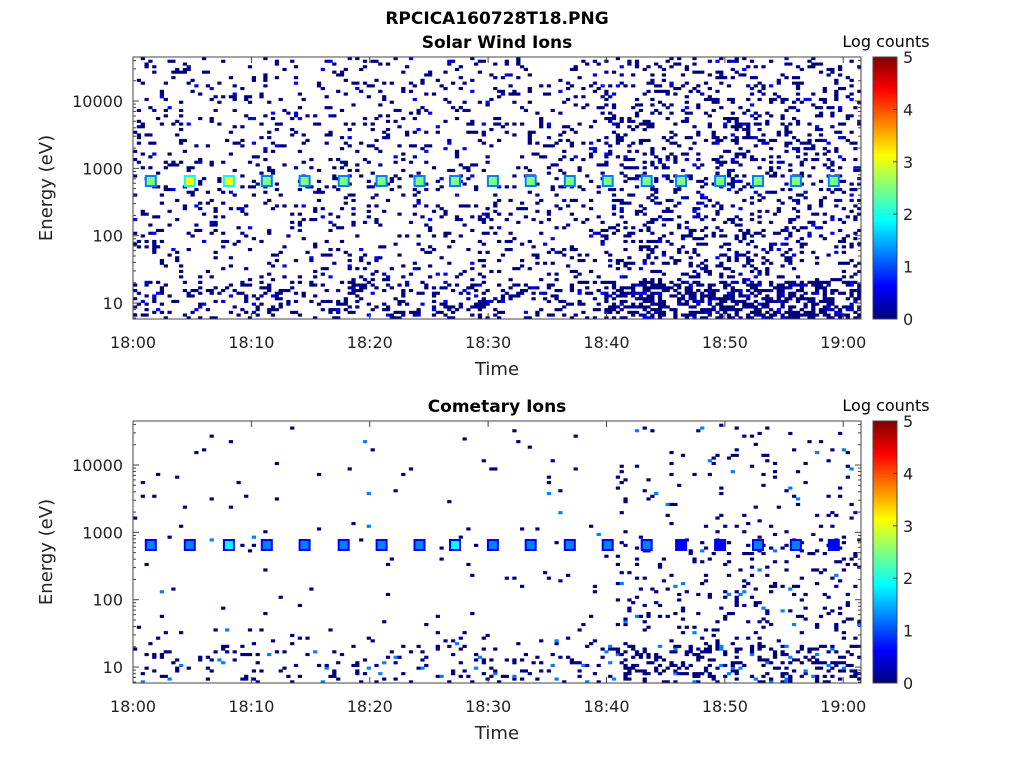  What do you see at coordinates (885, 41) in the screenshot?
I see `colorbar-label: Log counts` at bounding box center [885, 41].